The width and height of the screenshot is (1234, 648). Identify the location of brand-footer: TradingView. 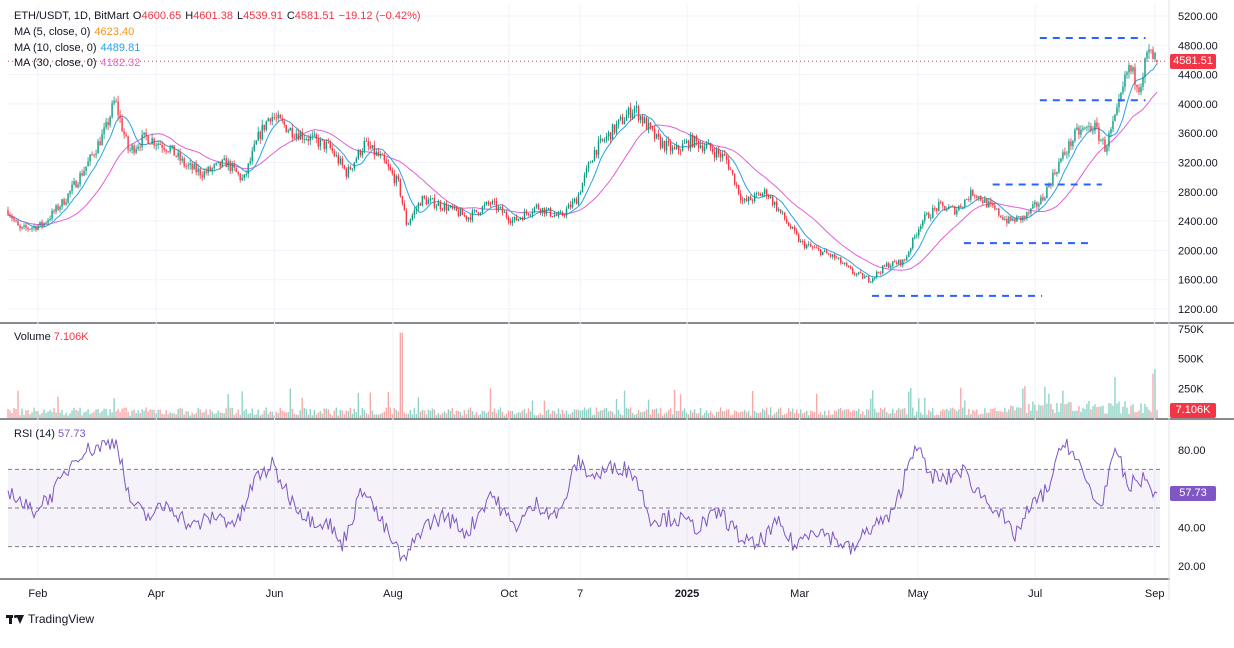
(50, 619).